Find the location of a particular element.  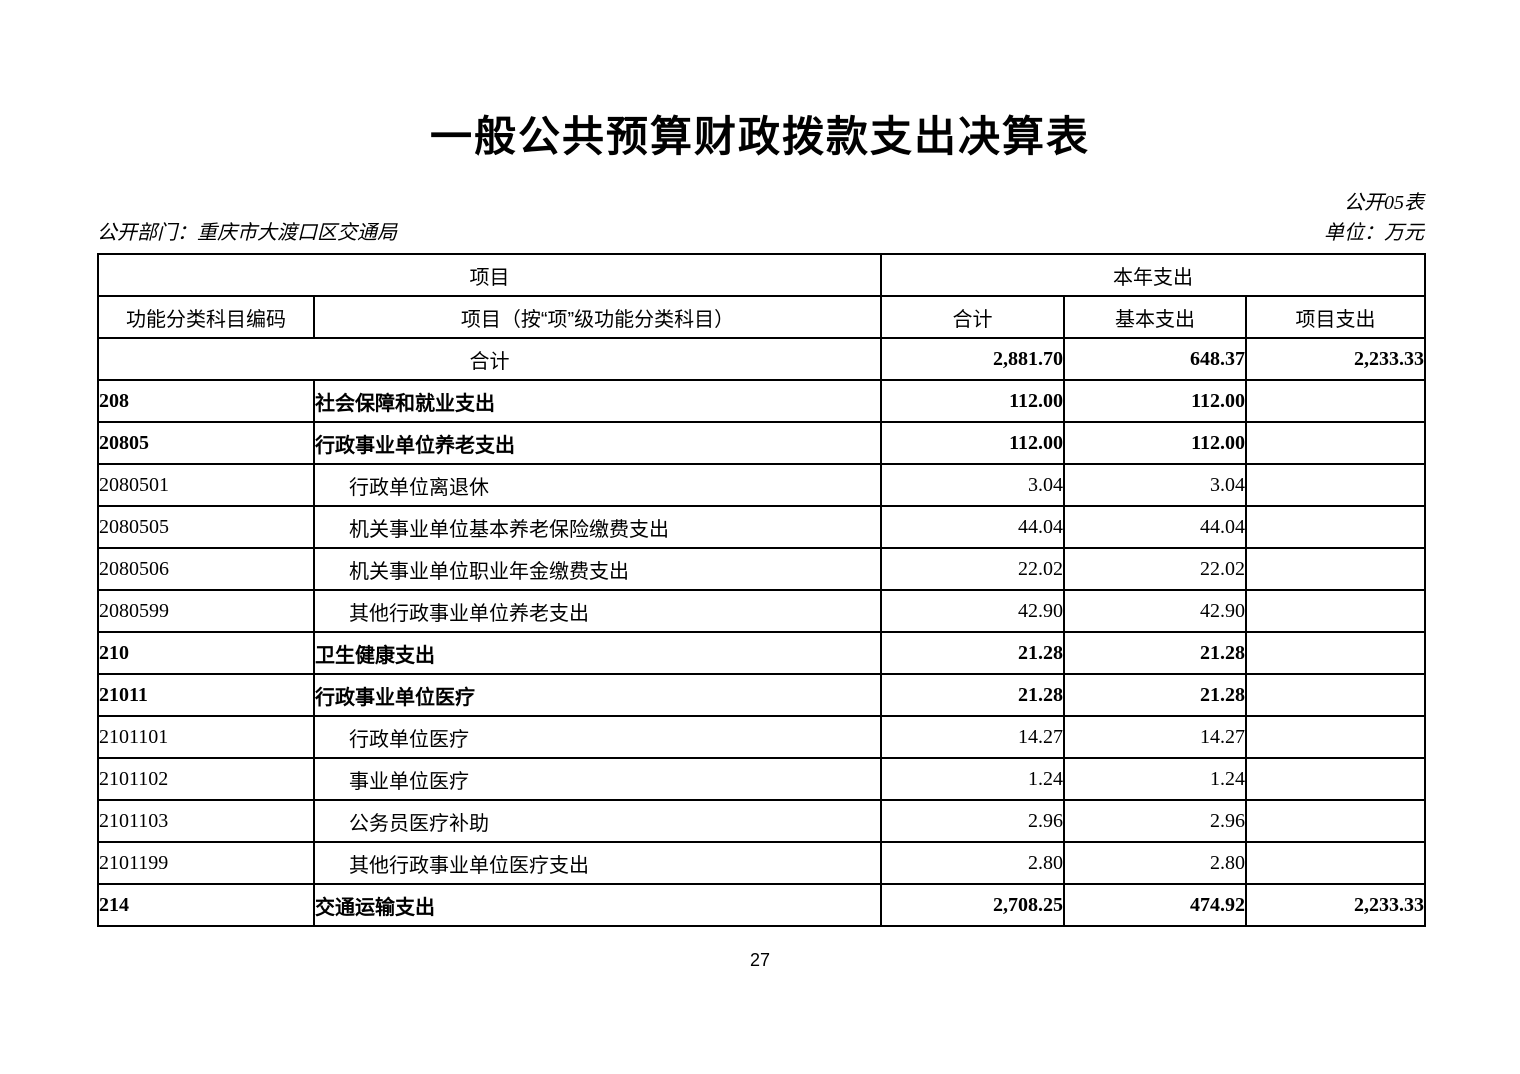

header-col-code: 功能分类科目编码 is located at coordinates (206, 317).